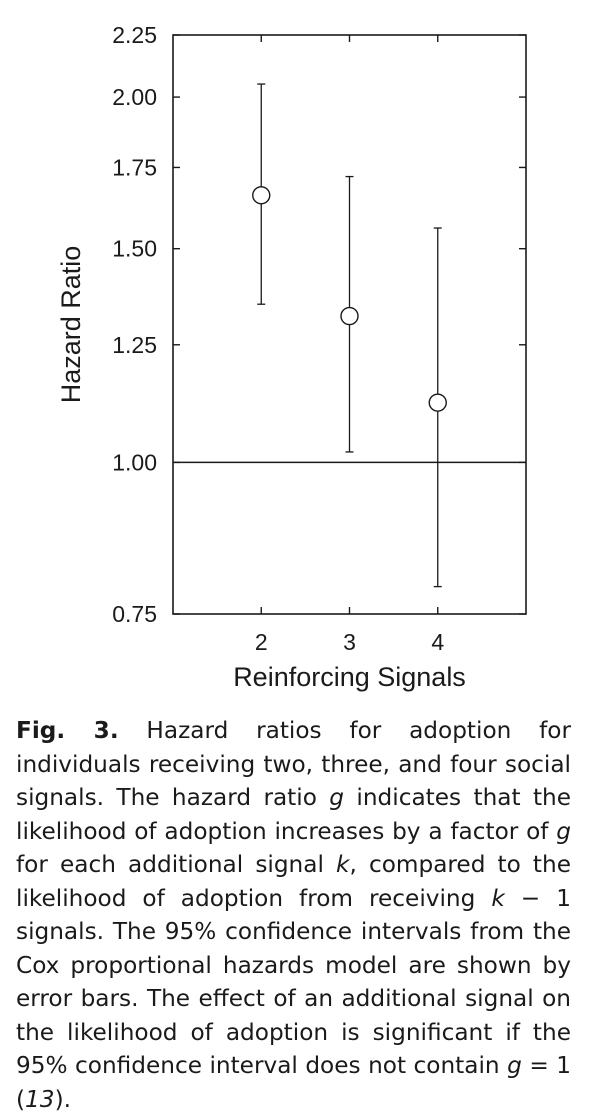 Image resolution: width=592 pixels, height=1116 pixels. What do you see at coordinates (437, 642) in the screenshot?
I see `x-tick-label: 4` at bounding box center [437, 642].